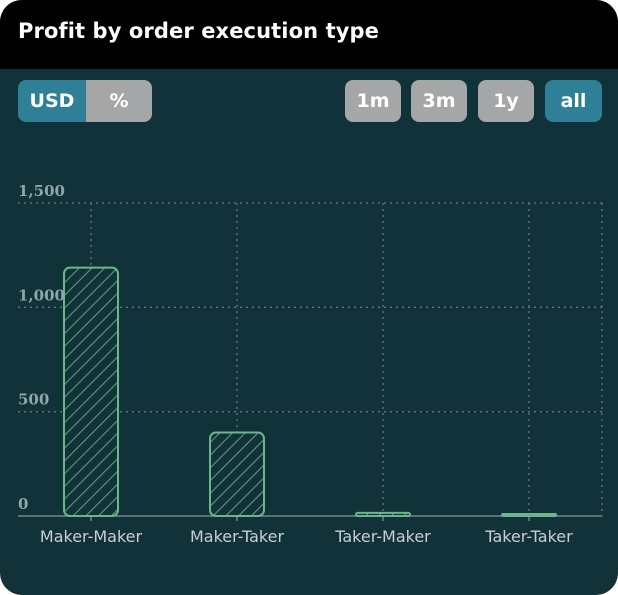 This screenshot has width=618, height=595. Describe the element at coordinates (382, 536) in the screenshot. I see `x-tick-label: Taker-Maker` at that location.